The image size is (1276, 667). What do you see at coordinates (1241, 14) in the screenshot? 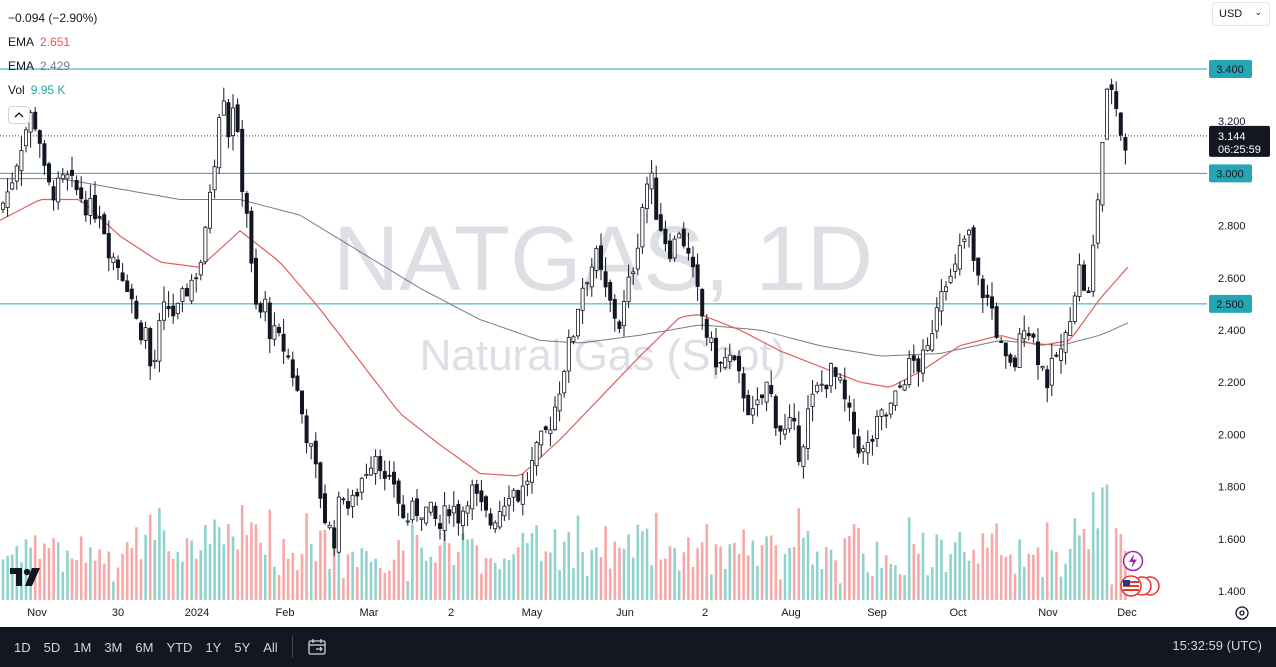
I see `currency-selector: USD ⌄` at bounding box center [1241, 14].